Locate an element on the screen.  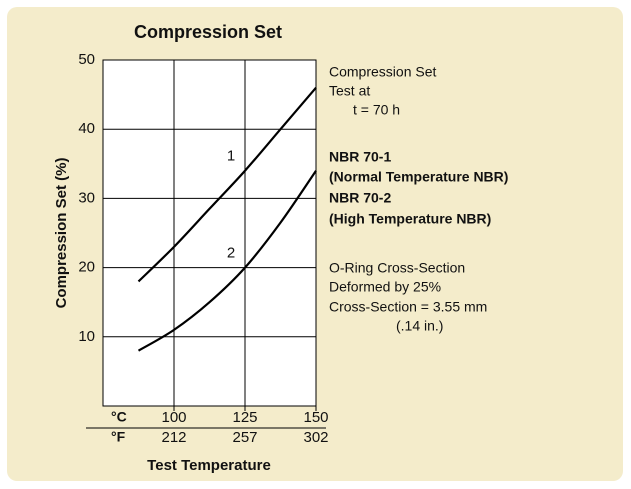
curve-label: 2 is located at coordinates (231, 253).